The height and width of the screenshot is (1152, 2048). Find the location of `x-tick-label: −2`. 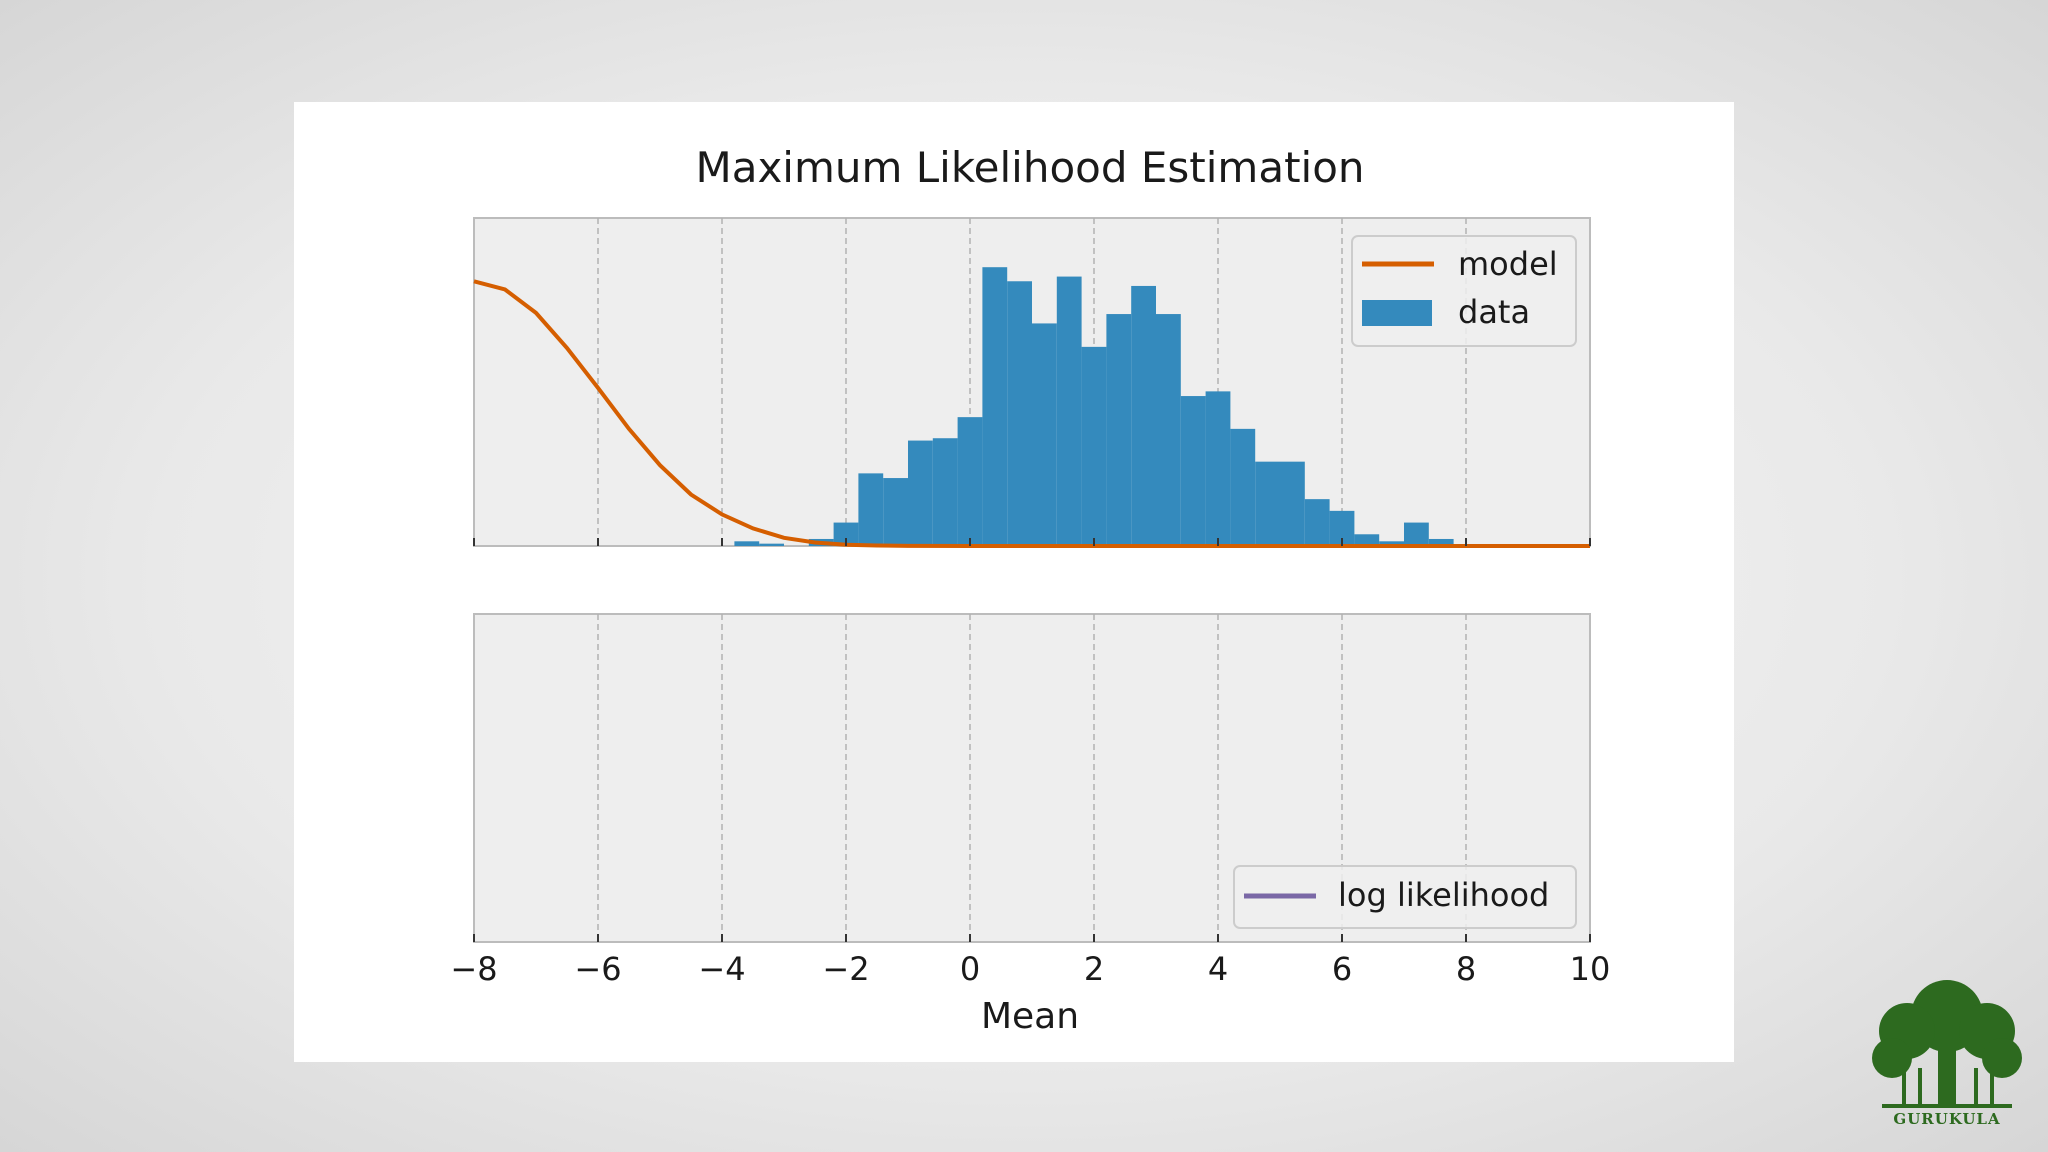

x-tick-label: −2 is located at coordinates (845, 969).